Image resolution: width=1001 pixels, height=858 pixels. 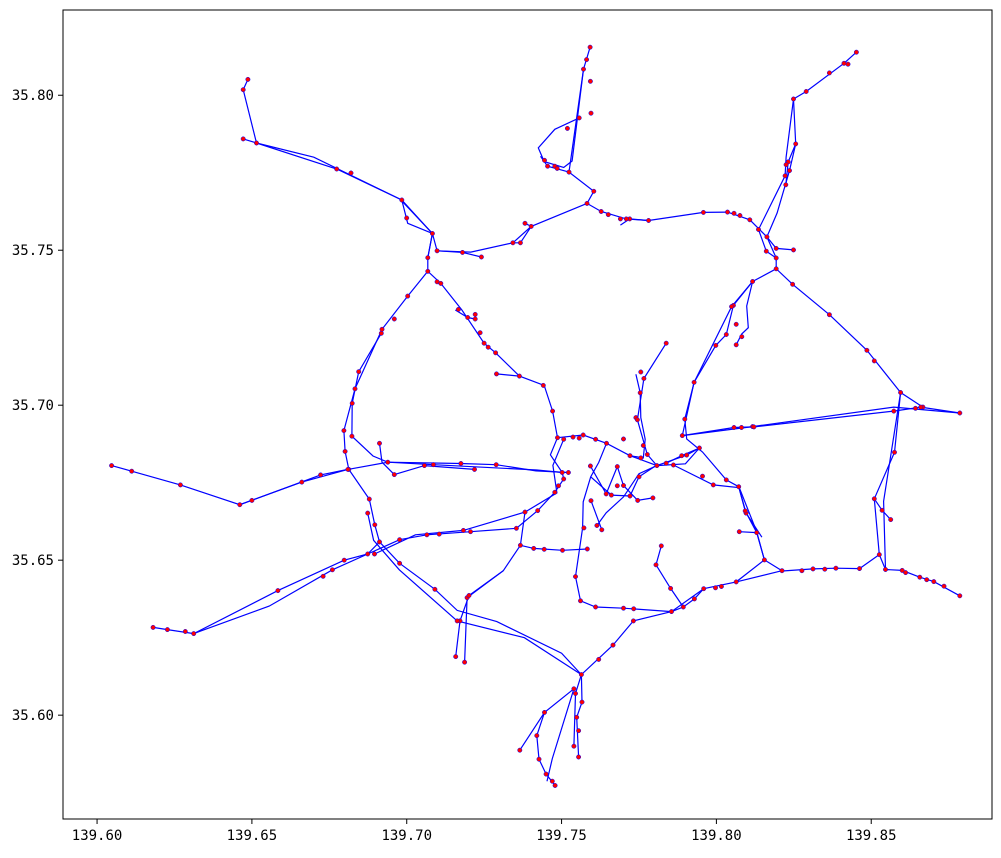 What do you see at coordinates (716, 836) in the screenshot?
I see `x-tick-label: 139.80` at bounding box center [716, 836].